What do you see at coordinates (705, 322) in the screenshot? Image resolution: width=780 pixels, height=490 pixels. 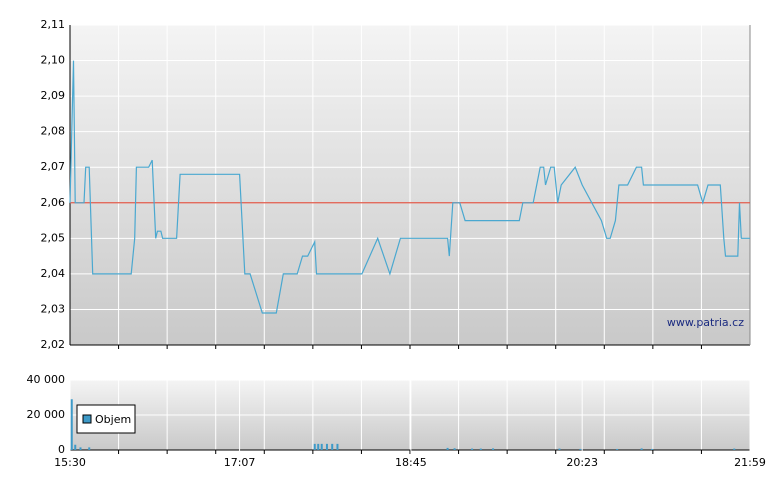 I see `watermark: www.patria.cz` at bounding box center [705, 322].